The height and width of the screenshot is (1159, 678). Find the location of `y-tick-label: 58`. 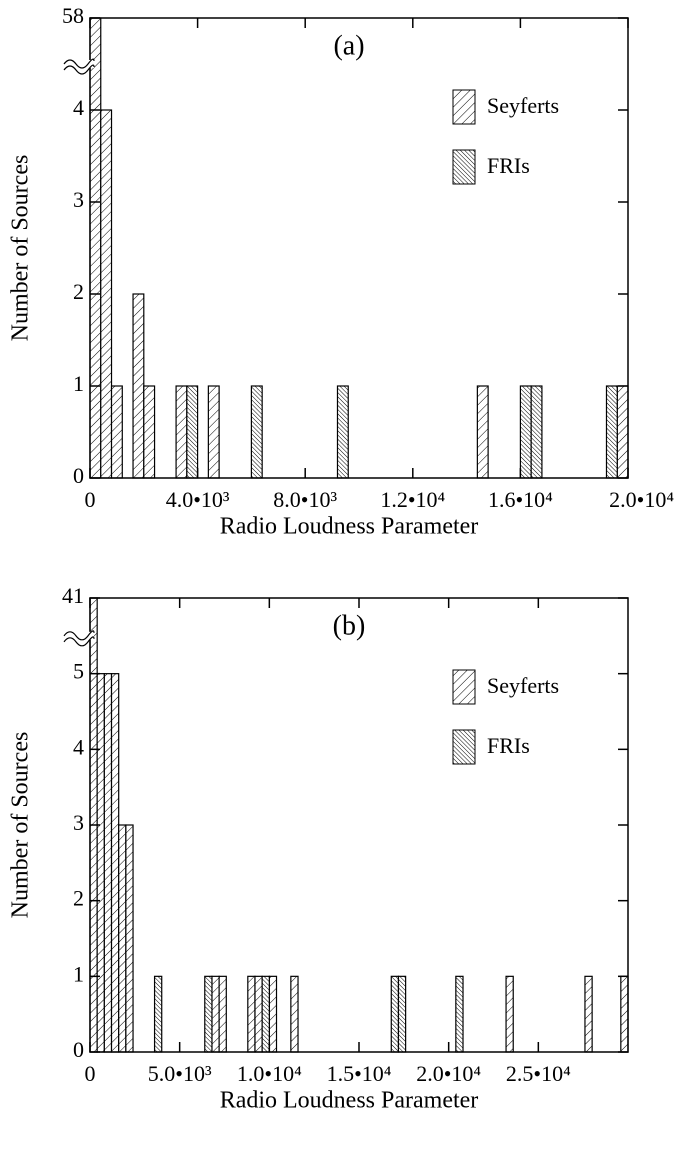

y-tick-label: 58 is located at coordinates (73, 15).